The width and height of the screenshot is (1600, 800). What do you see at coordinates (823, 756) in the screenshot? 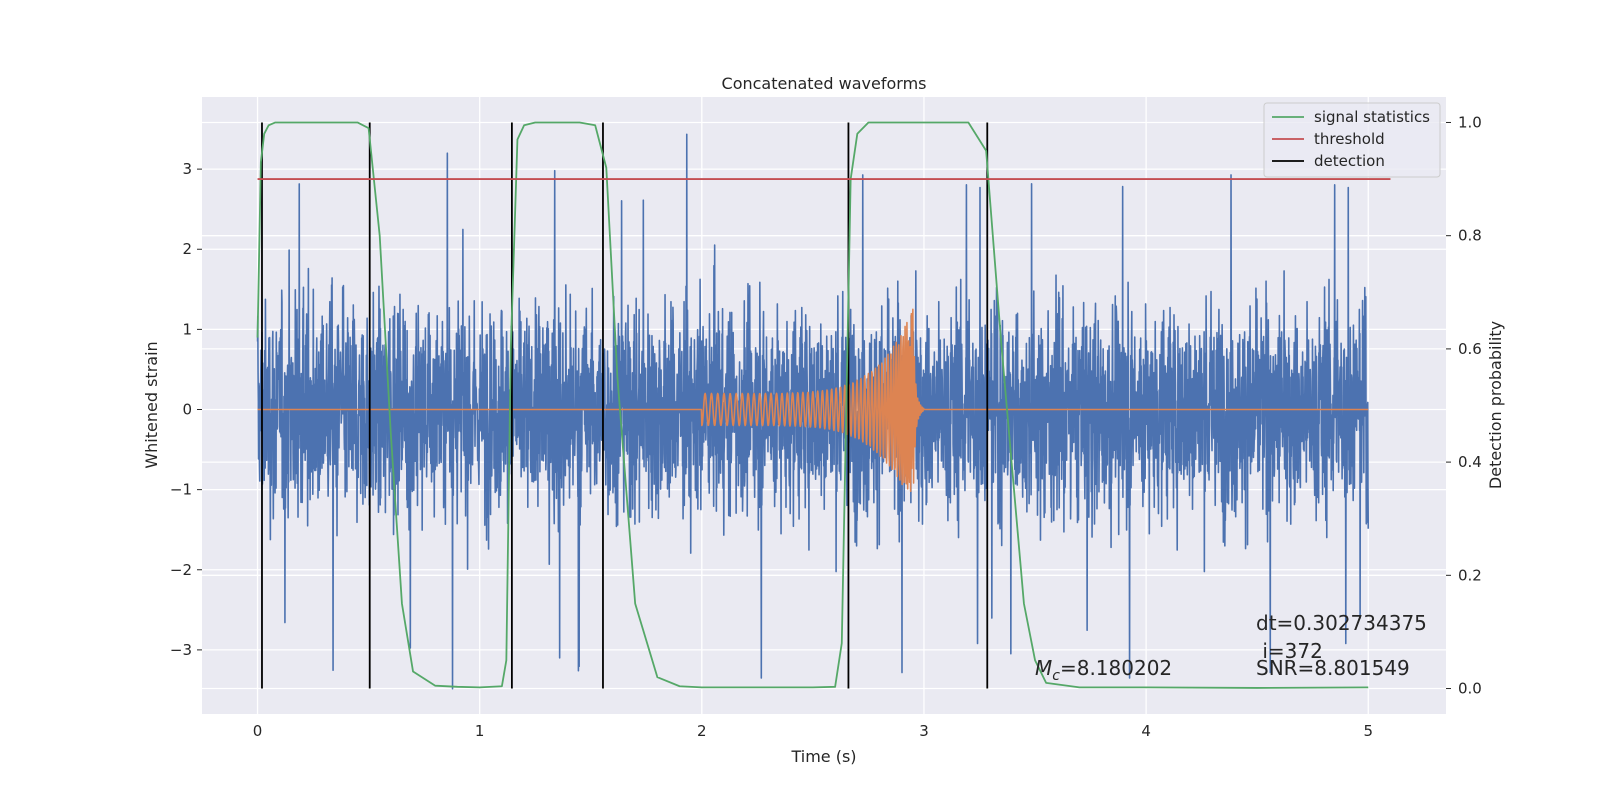
I see `x-axis-label: Time (s)` at bounding box center [823, 756].